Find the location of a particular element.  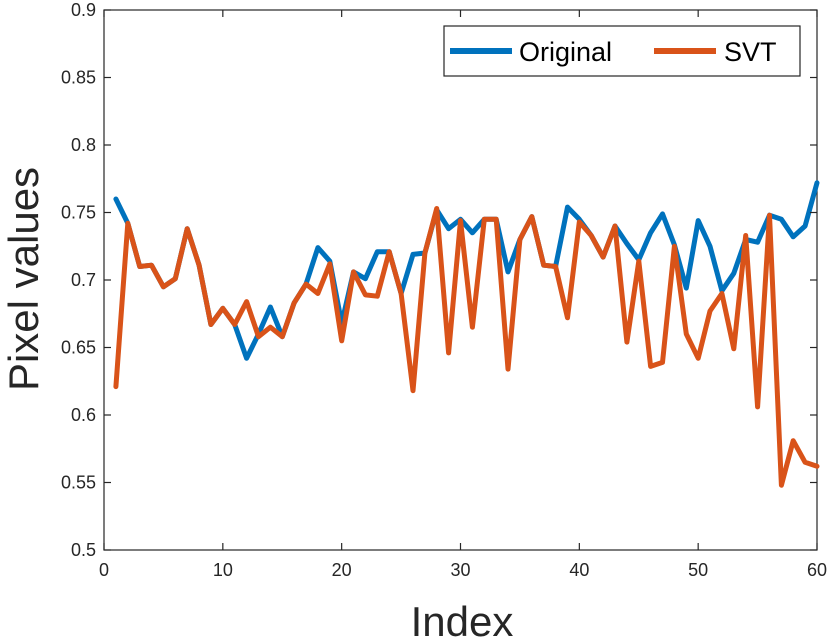

y-tick-label: 0.55 is located at coordinates (78, 483).